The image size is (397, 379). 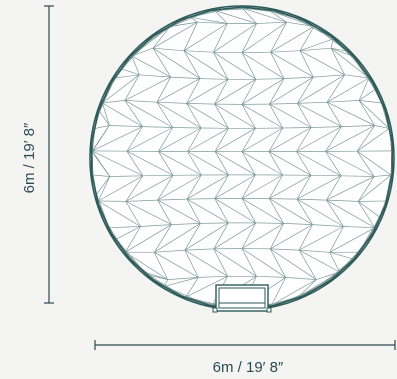 I want to click on entrance-inner-frame, so click(x=242, y=298).